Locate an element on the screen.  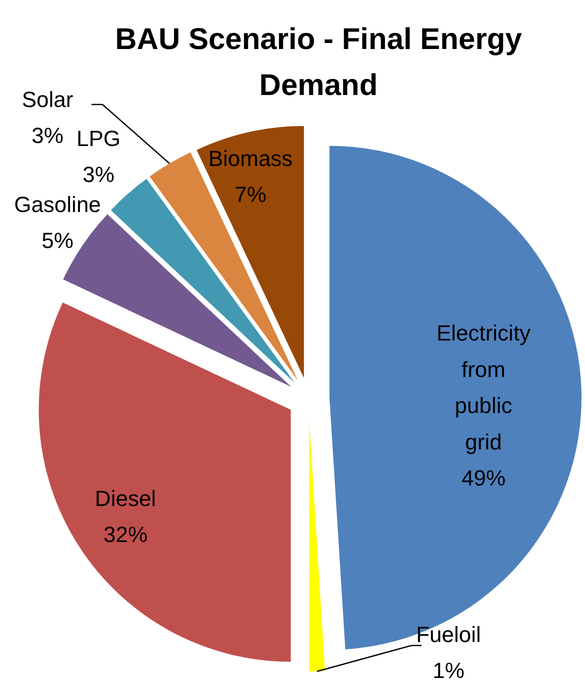
slice-label: LPG is located at coordinates (98, 138).